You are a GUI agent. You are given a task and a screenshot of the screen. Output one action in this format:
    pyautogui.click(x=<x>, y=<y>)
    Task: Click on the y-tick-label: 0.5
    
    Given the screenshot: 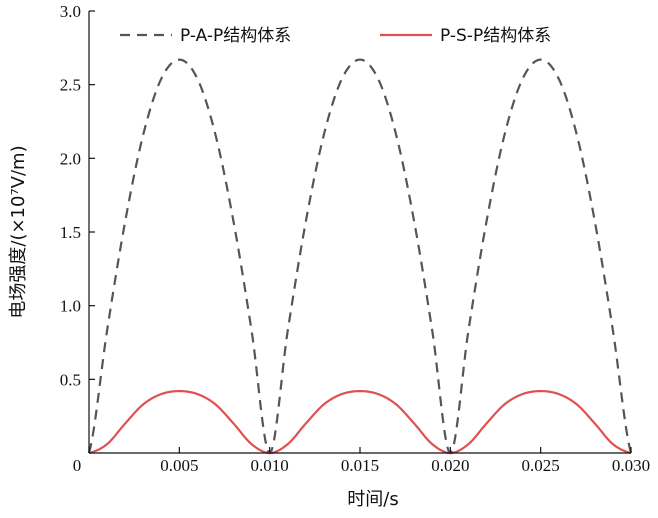 What is the action you would take?
    pyautogui.click(x=70, y=379)
    